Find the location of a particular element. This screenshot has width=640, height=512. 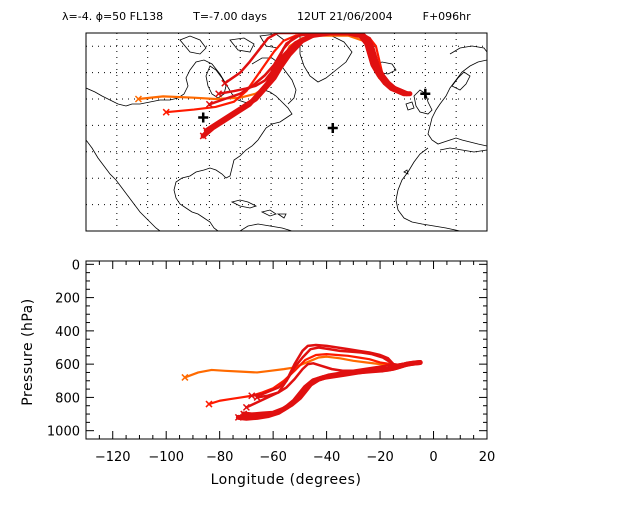

map-trajectories is located at coordinates (273, 86).